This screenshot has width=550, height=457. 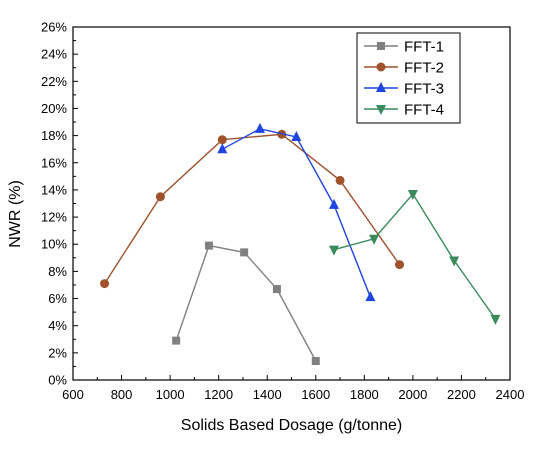 I want to click on legend-box, so click(x=408, y=78).